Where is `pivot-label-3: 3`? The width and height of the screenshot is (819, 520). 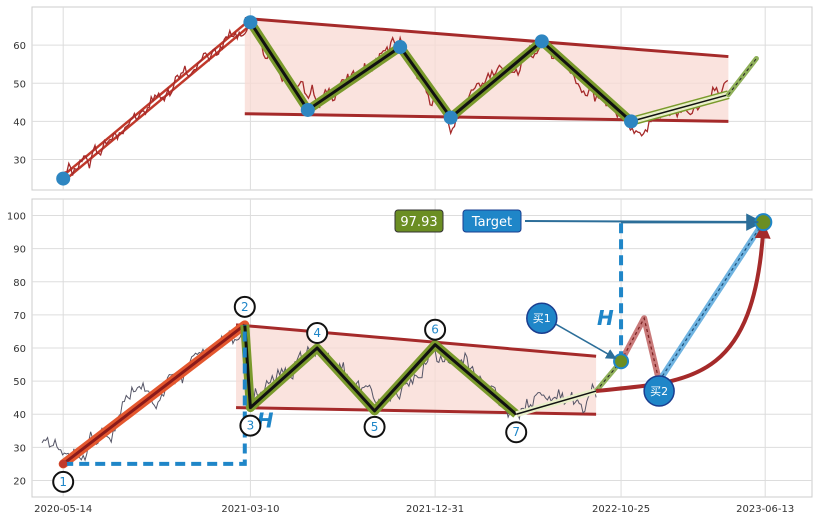
pivot-label-3: 3 is located at coordinates (251, 426).